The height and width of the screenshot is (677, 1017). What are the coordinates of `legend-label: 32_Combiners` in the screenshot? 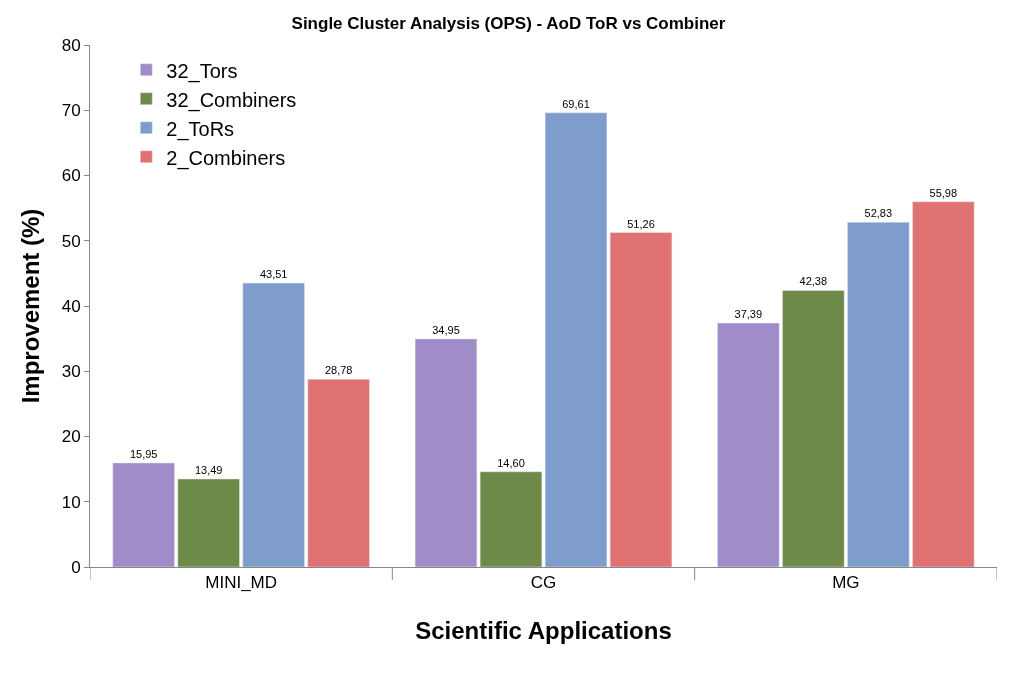 It's located at (231, 100).